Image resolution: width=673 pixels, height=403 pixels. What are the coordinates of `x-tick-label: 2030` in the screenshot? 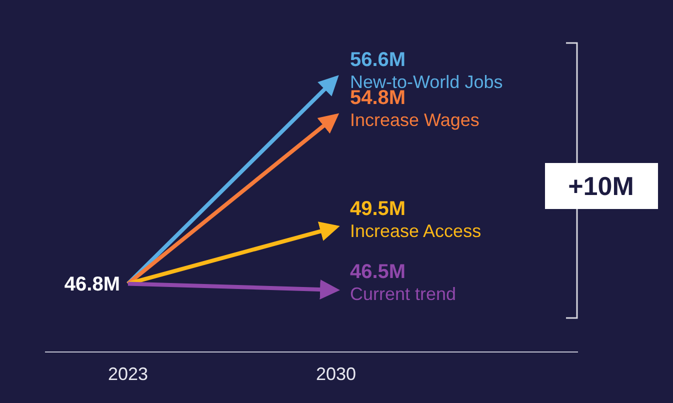 It's located at (336, 374).